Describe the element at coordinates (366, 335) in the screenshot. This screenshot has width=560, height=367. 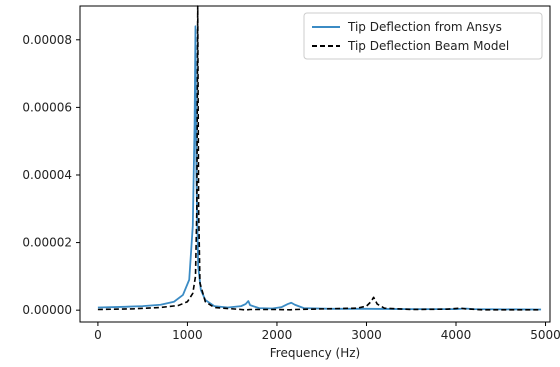
I see `x-tick-label: 3000` at that location.